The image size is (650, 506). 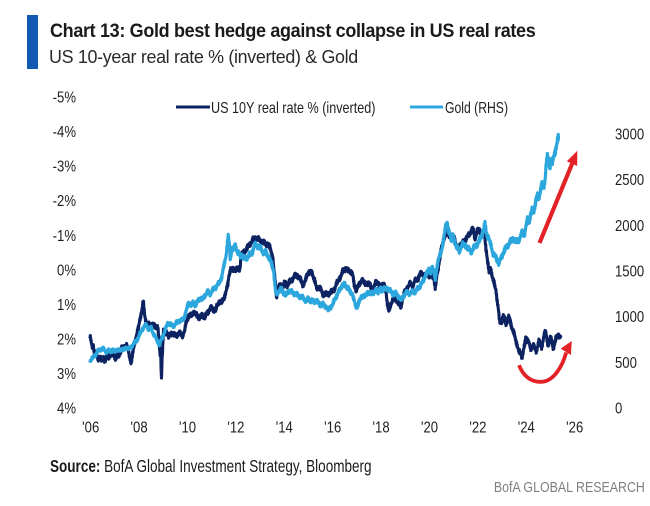 I want to click on svg-text: -2%, so click(x=64, y=201).